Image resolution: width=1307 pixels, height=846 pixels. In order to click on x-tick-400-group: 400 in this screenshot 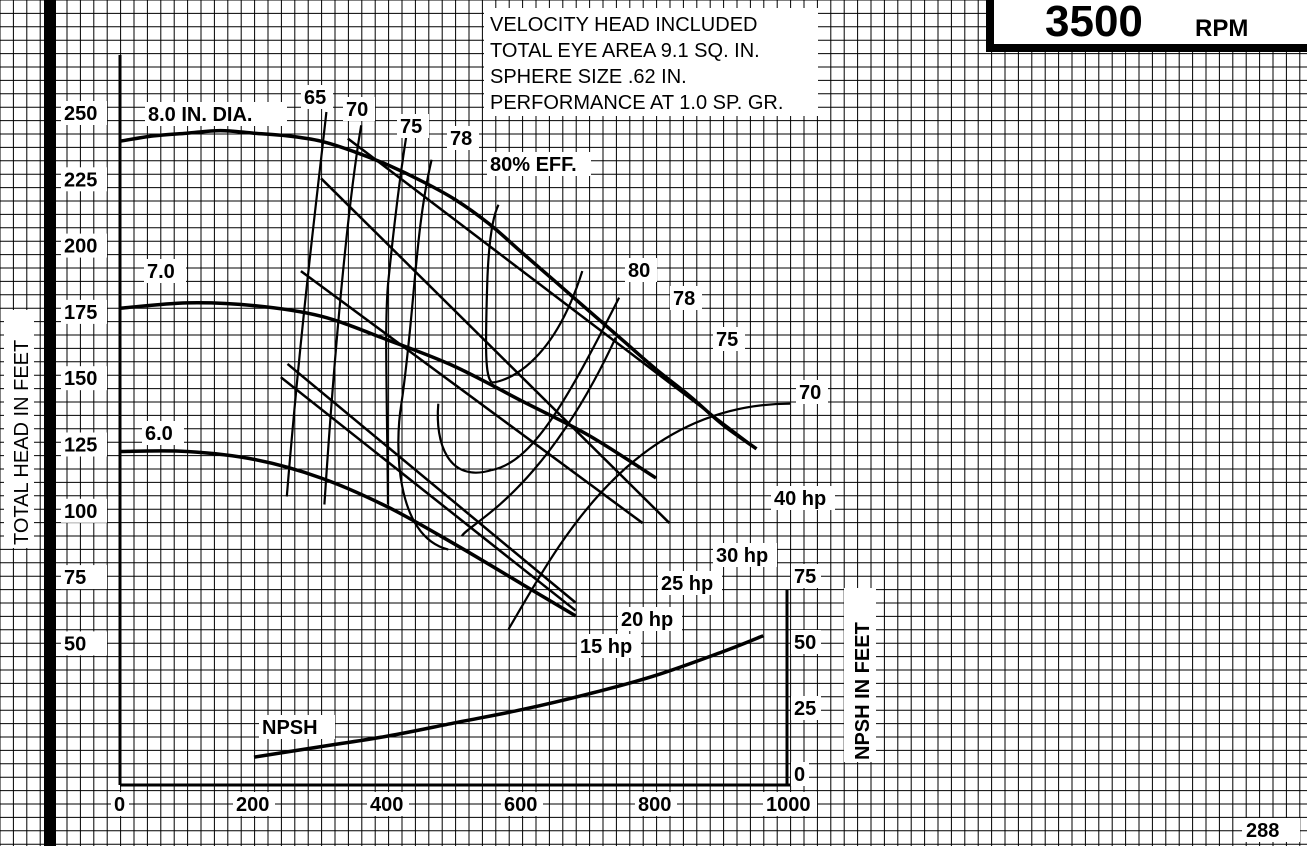, I will do `click(388, 804)`.